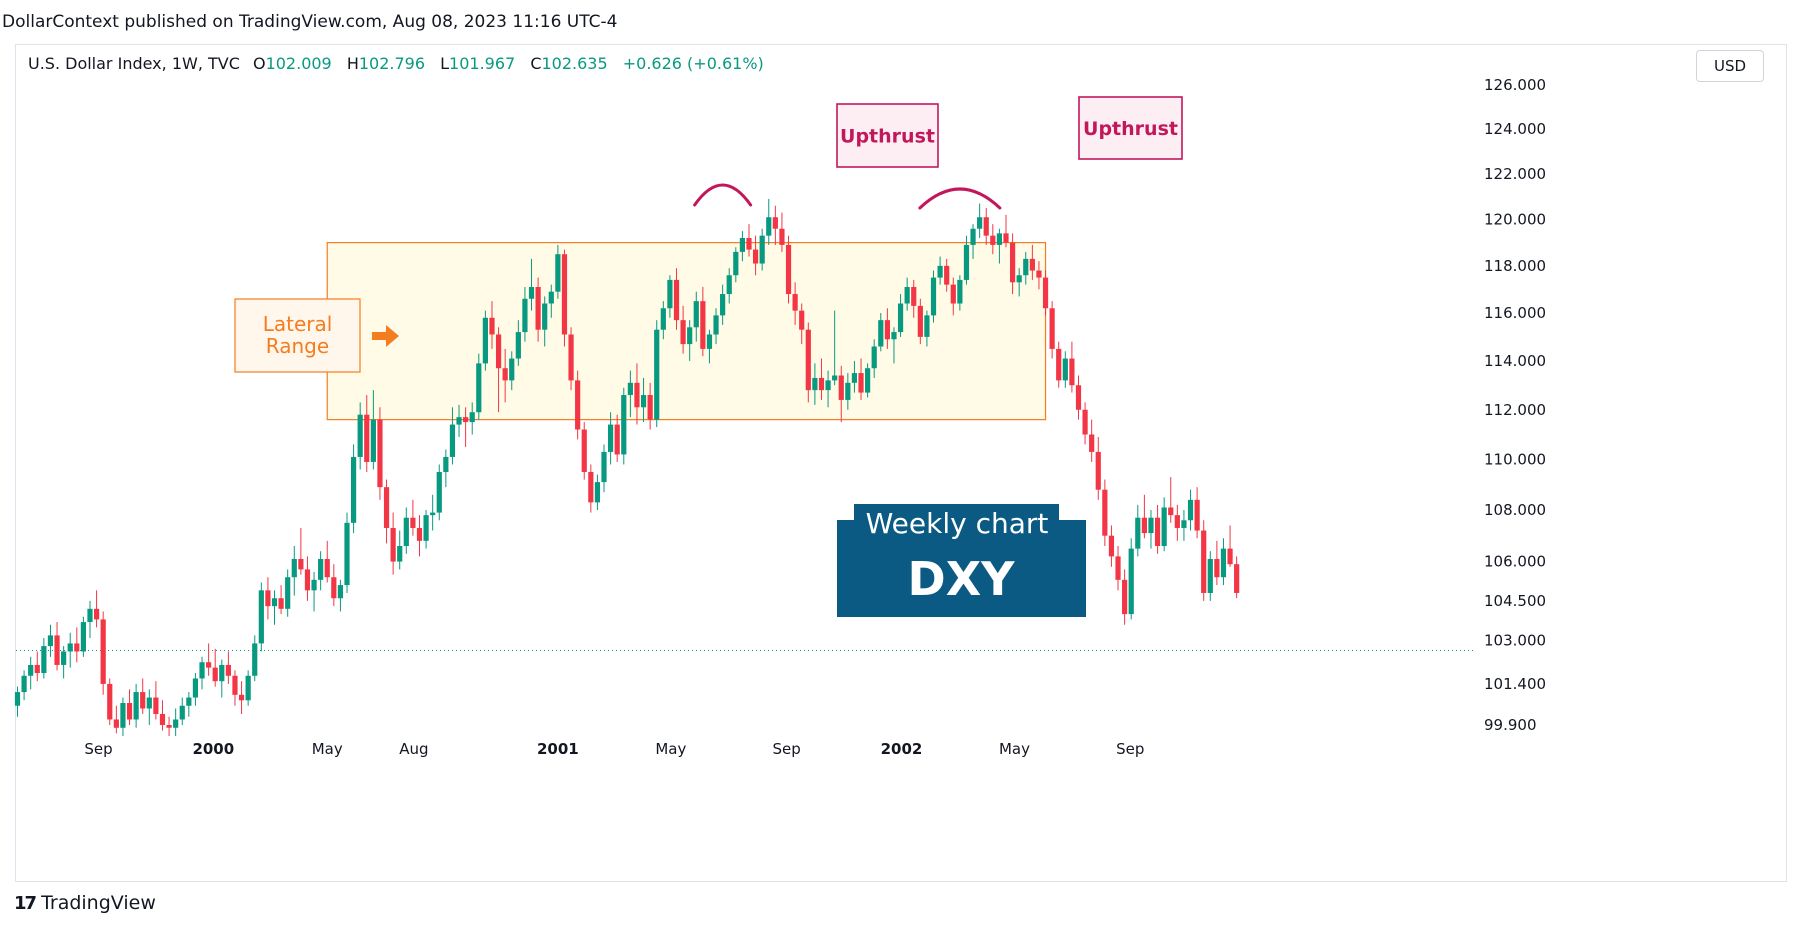  I want to click on legend-close-value: 102.635, so click(574, 63).